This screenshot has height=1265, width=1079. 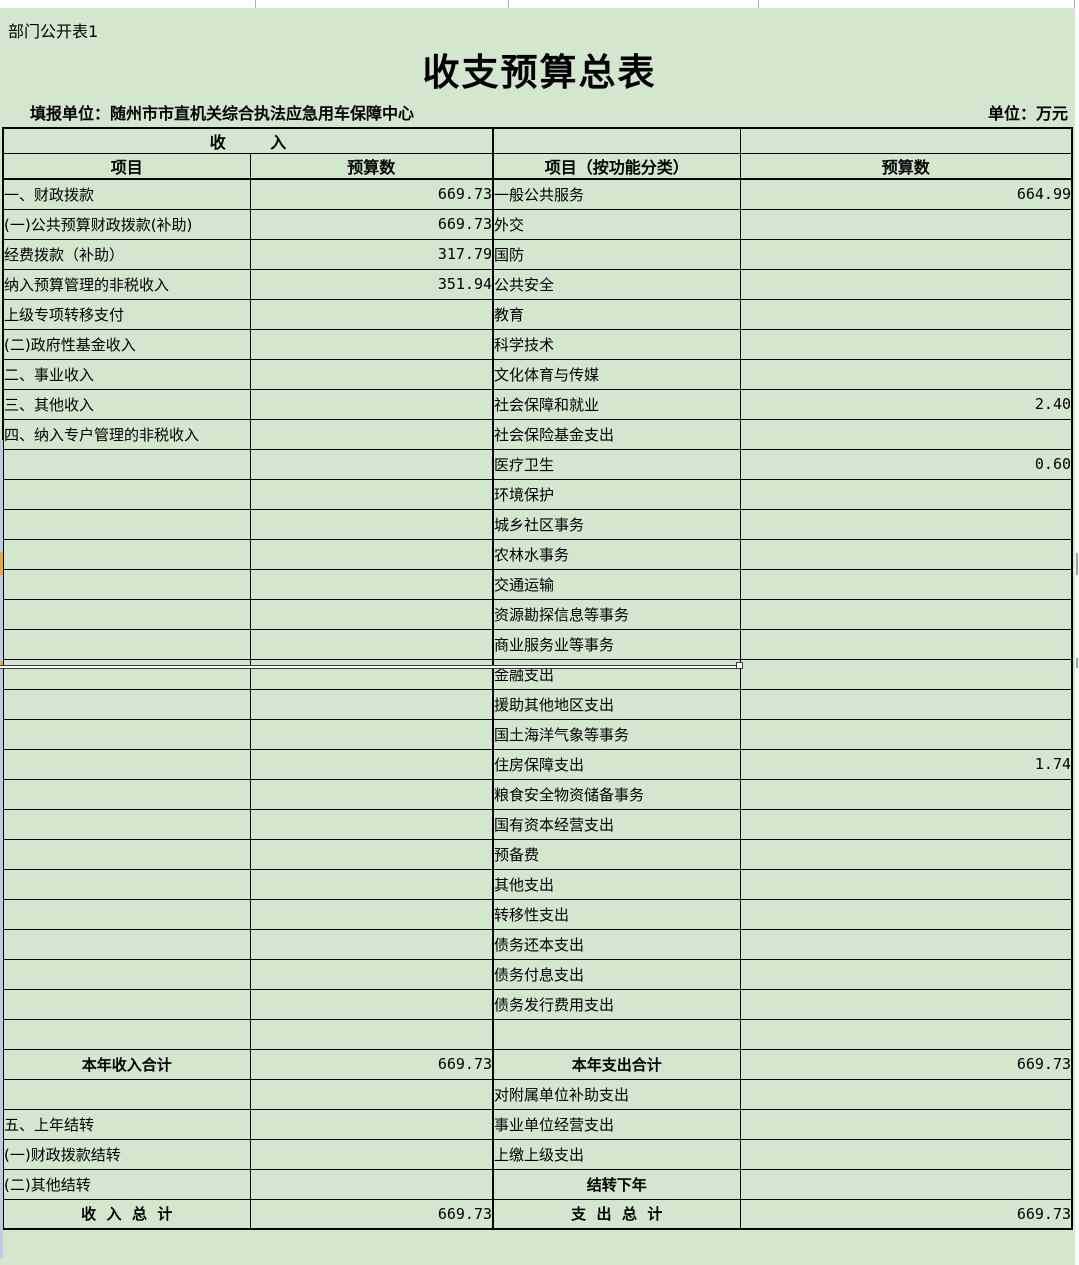 I want to click on cell-expense-budget: 0.60, so click(x=906, y=464).